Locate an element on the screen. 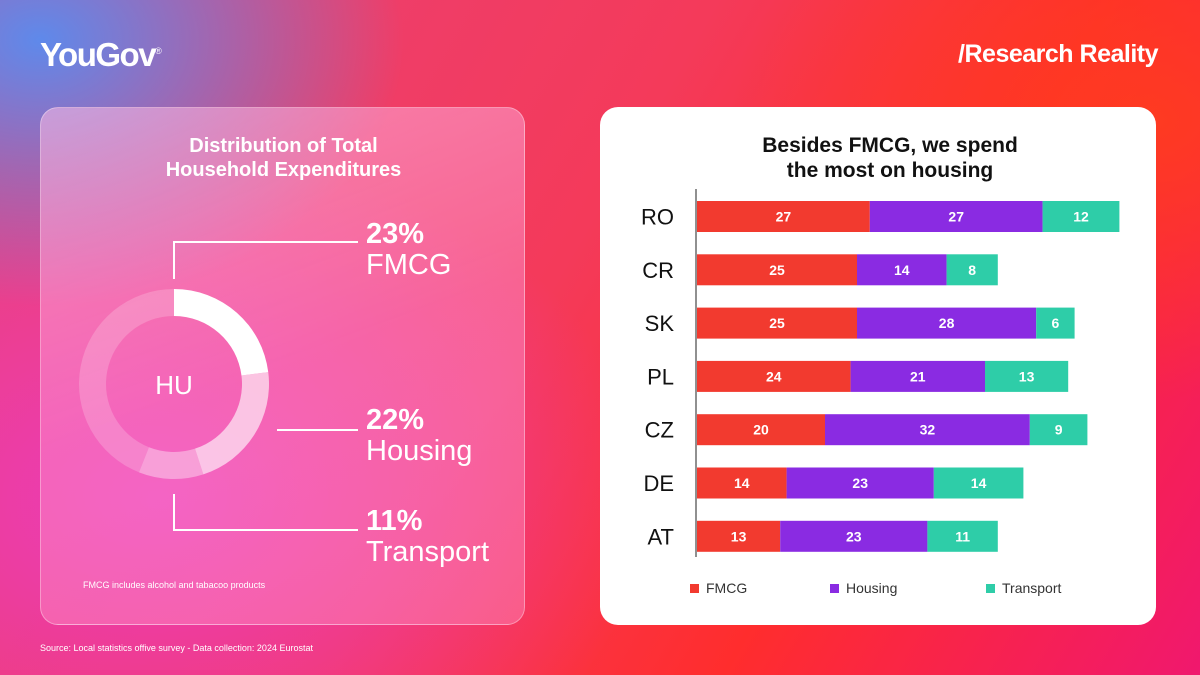  bar-transport-cr is located at coordinates (972, 270).